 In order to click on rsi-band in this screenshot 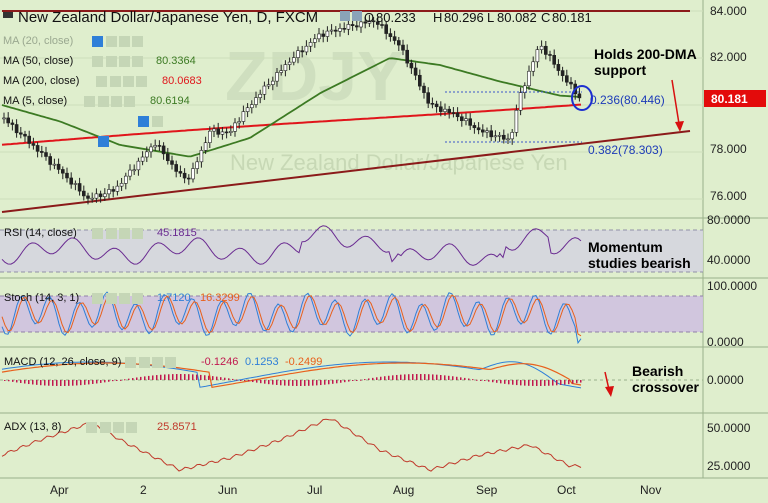, I will do `click(351, 251)`.